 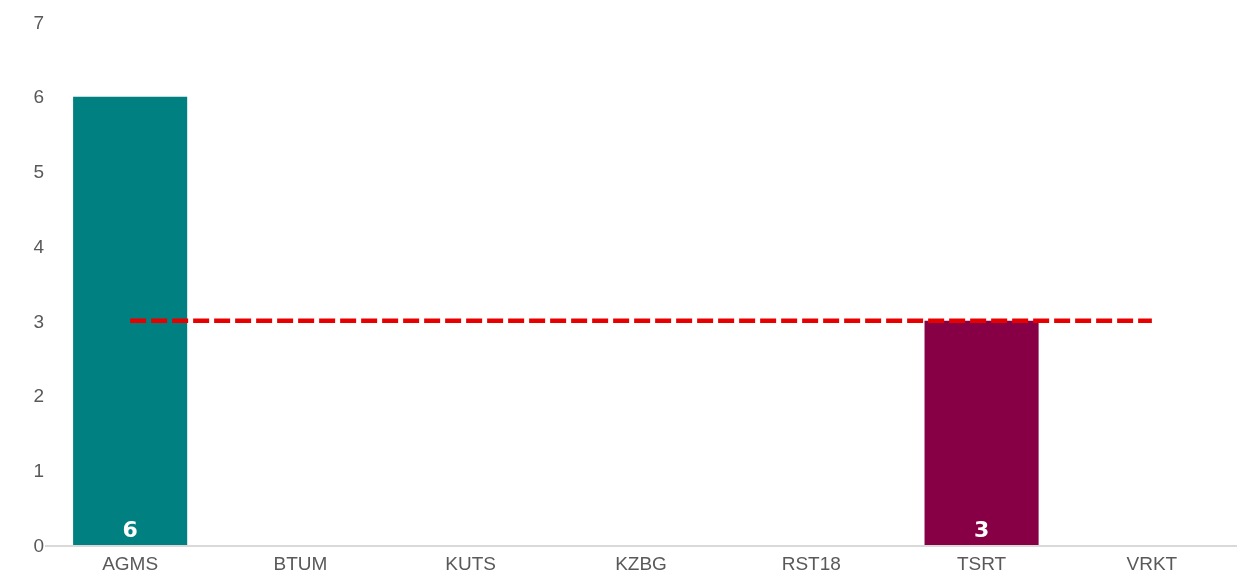 What do you see at coordinates (981, 563) in the screenshot?
I see `x-tick-label: TSRT` at bounding box center [981, 563].